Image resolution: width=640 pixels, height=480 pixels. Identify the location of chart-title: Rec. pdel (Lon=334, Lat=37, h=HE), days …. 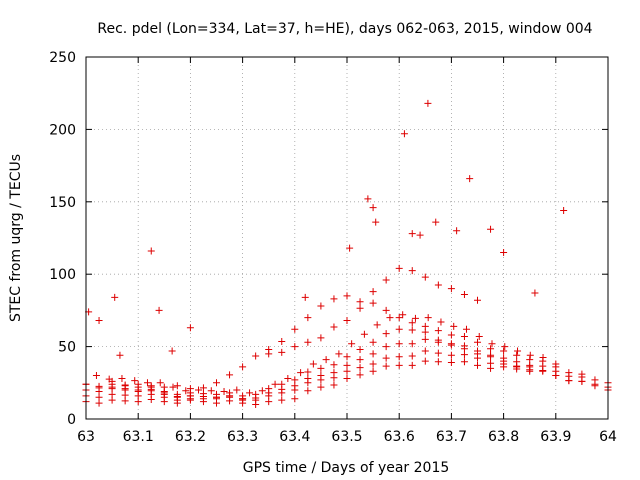
(344, 29).